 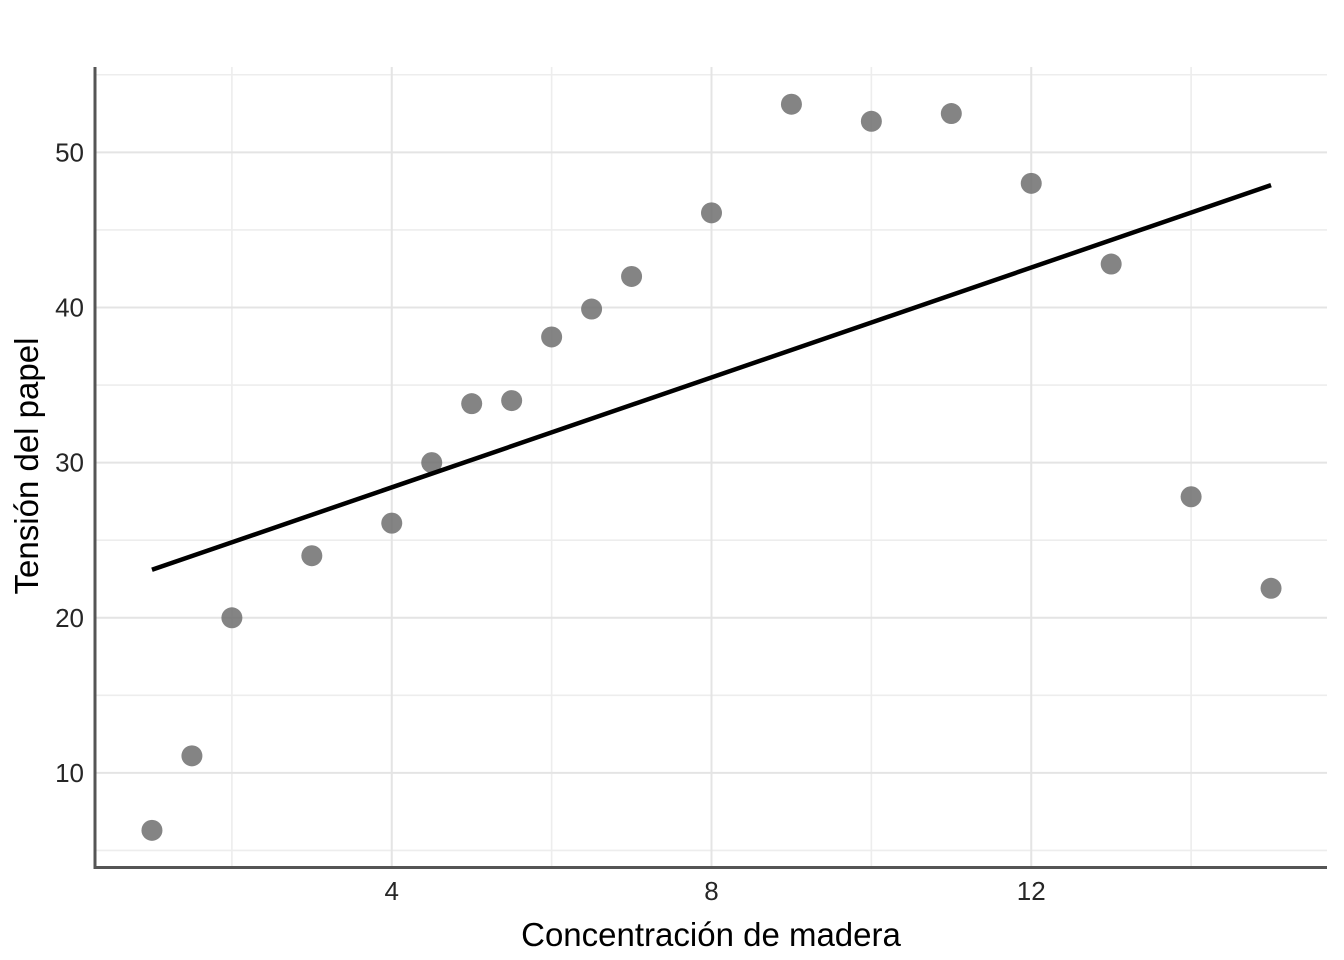 What do you see at coordinates (711, 934) in the screenshot?
I see `x-axis-title: Concentración de madera` at bounding box center [711, 934].